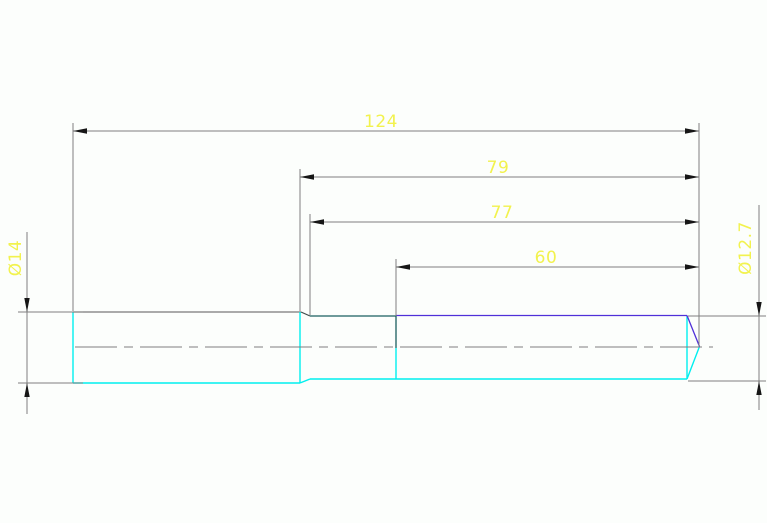  I want to click on dim-label-124: 124, so click(381, 122).